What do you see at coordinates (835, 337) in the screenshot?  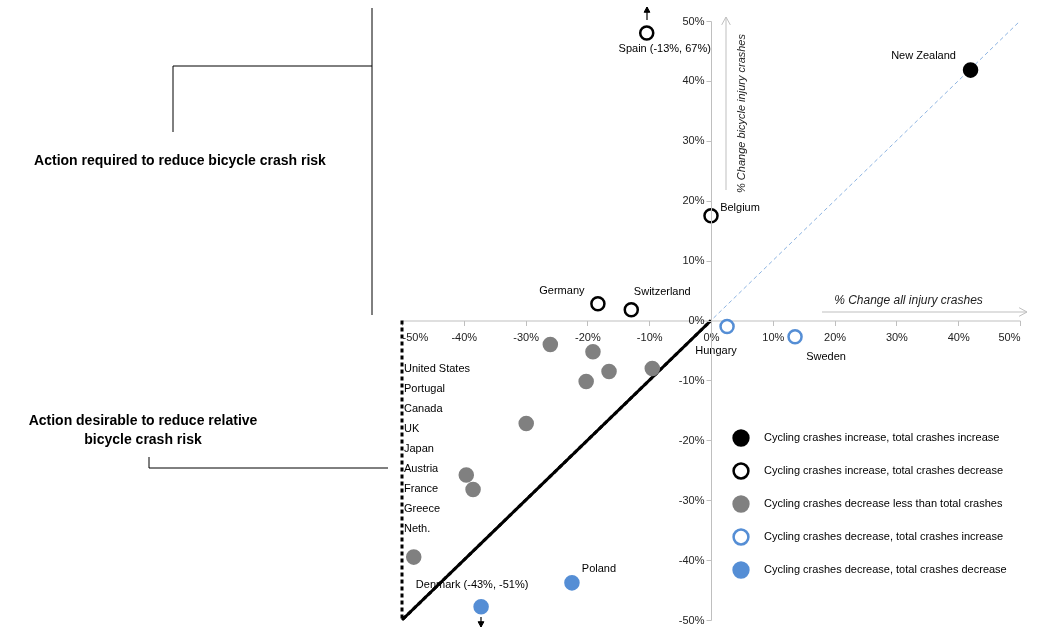 I see `x-tick-label: 20%` at bounding box center [835, 337].